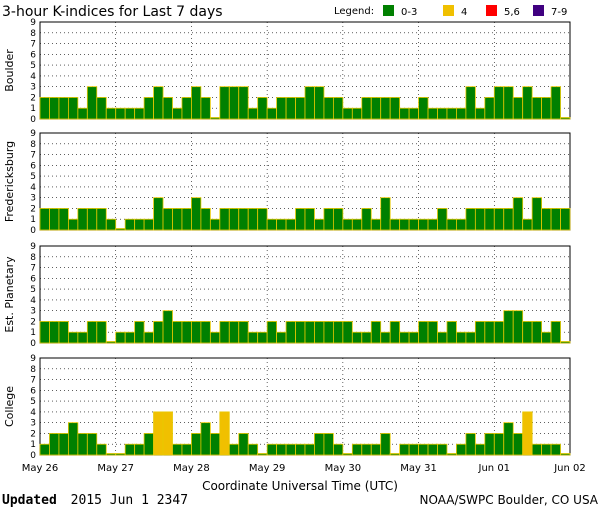 Image resolution: width=600 pixels, height=510 pixels. What do you see at coordinates (129, 500) in the screenshot?
I see `updated-value: 2015 Jun 1 2347` at bounding box center [129, 500].